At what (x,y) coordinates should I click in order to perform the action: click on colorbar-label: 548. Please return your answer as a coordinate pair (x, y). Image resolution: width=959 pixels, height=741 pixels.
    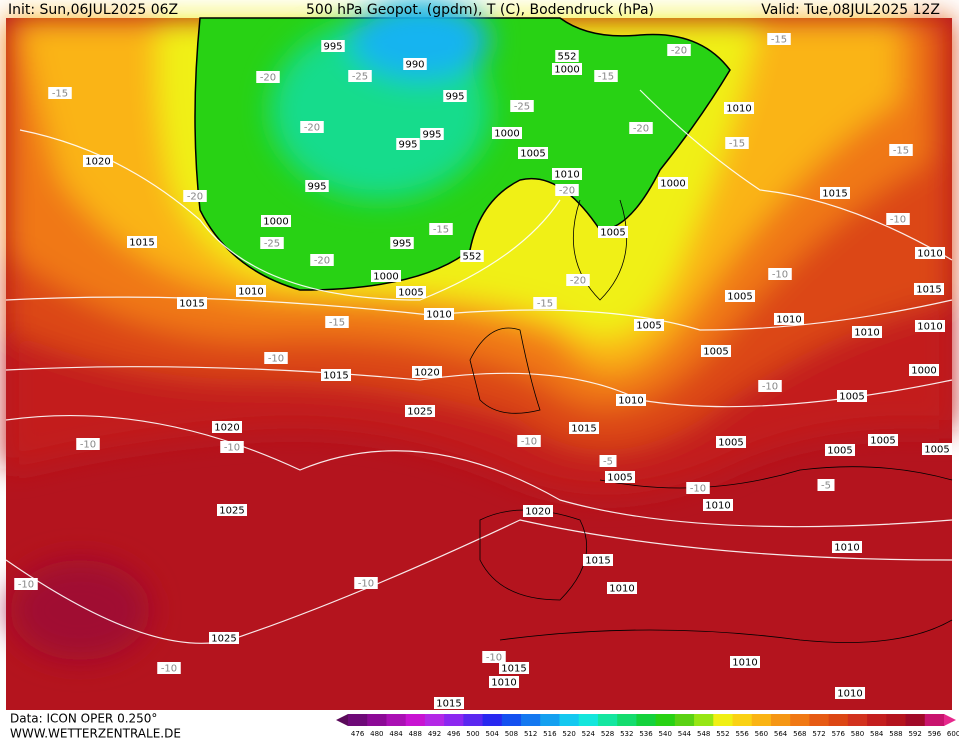
    Looking at the image, I should click on (703, 734).